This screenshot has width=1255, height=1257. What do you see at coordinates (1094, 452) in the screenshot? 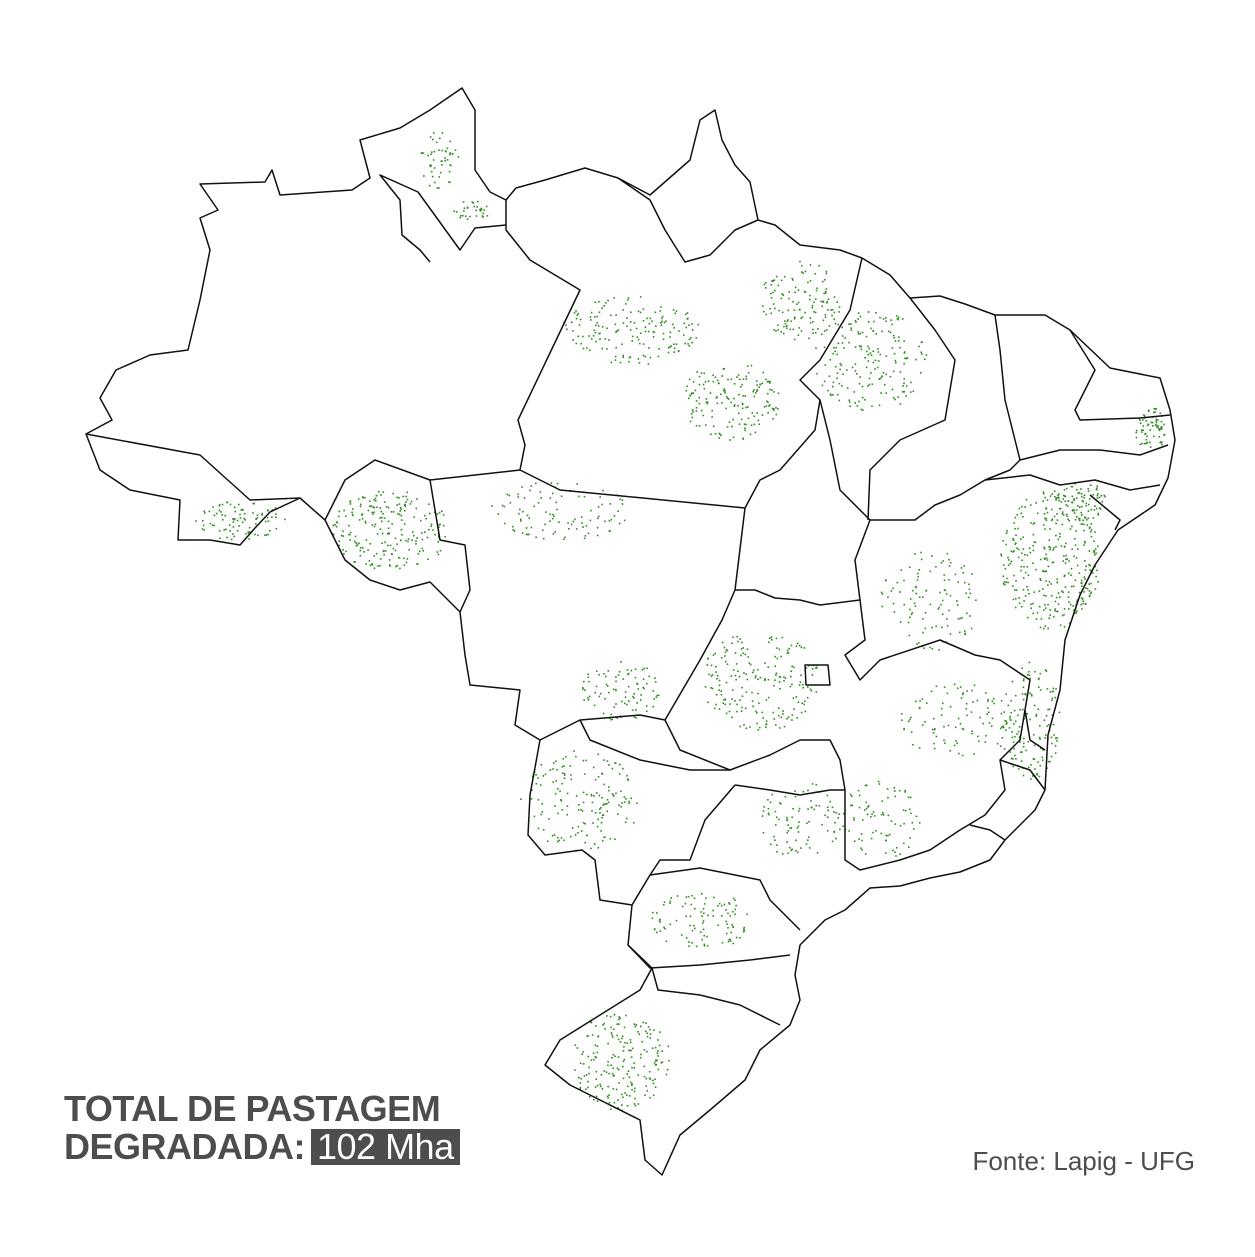
I see `border-pb-pe` at bounding box center [1094, 452].